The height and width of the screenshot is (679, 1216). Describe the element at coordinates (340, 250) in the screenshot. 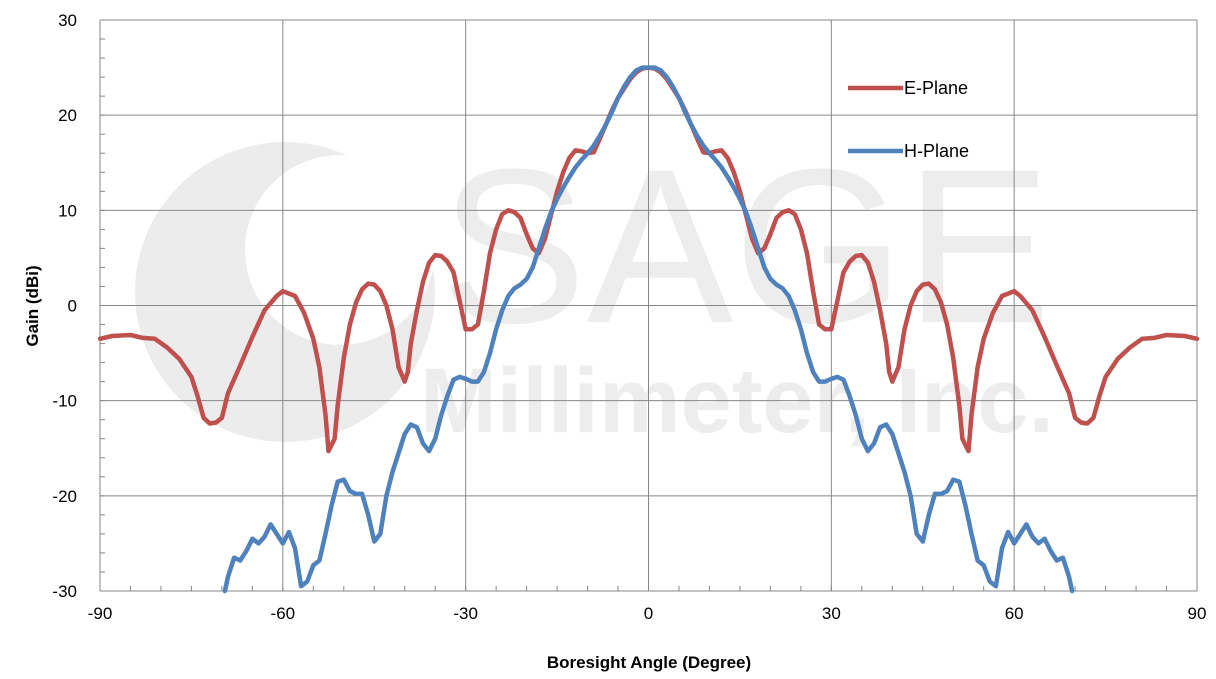

I see `watermark-logo-inner` at that location.